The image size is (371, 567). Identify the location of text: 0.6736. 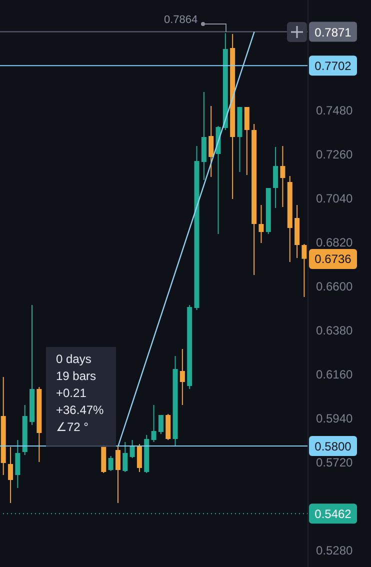
(333, 258).